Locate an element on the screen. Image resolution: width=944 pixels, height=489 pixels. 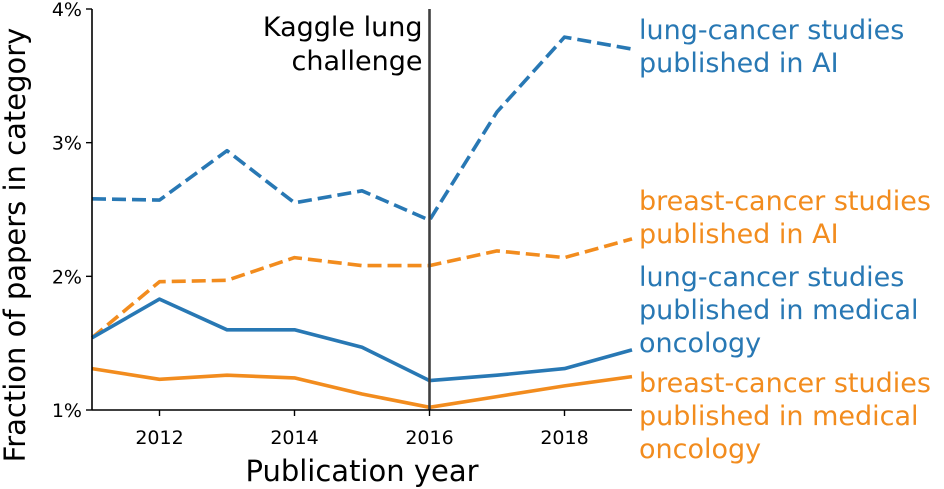
legend-label-4-line-3: oncology is located at coordinates (700, 449).